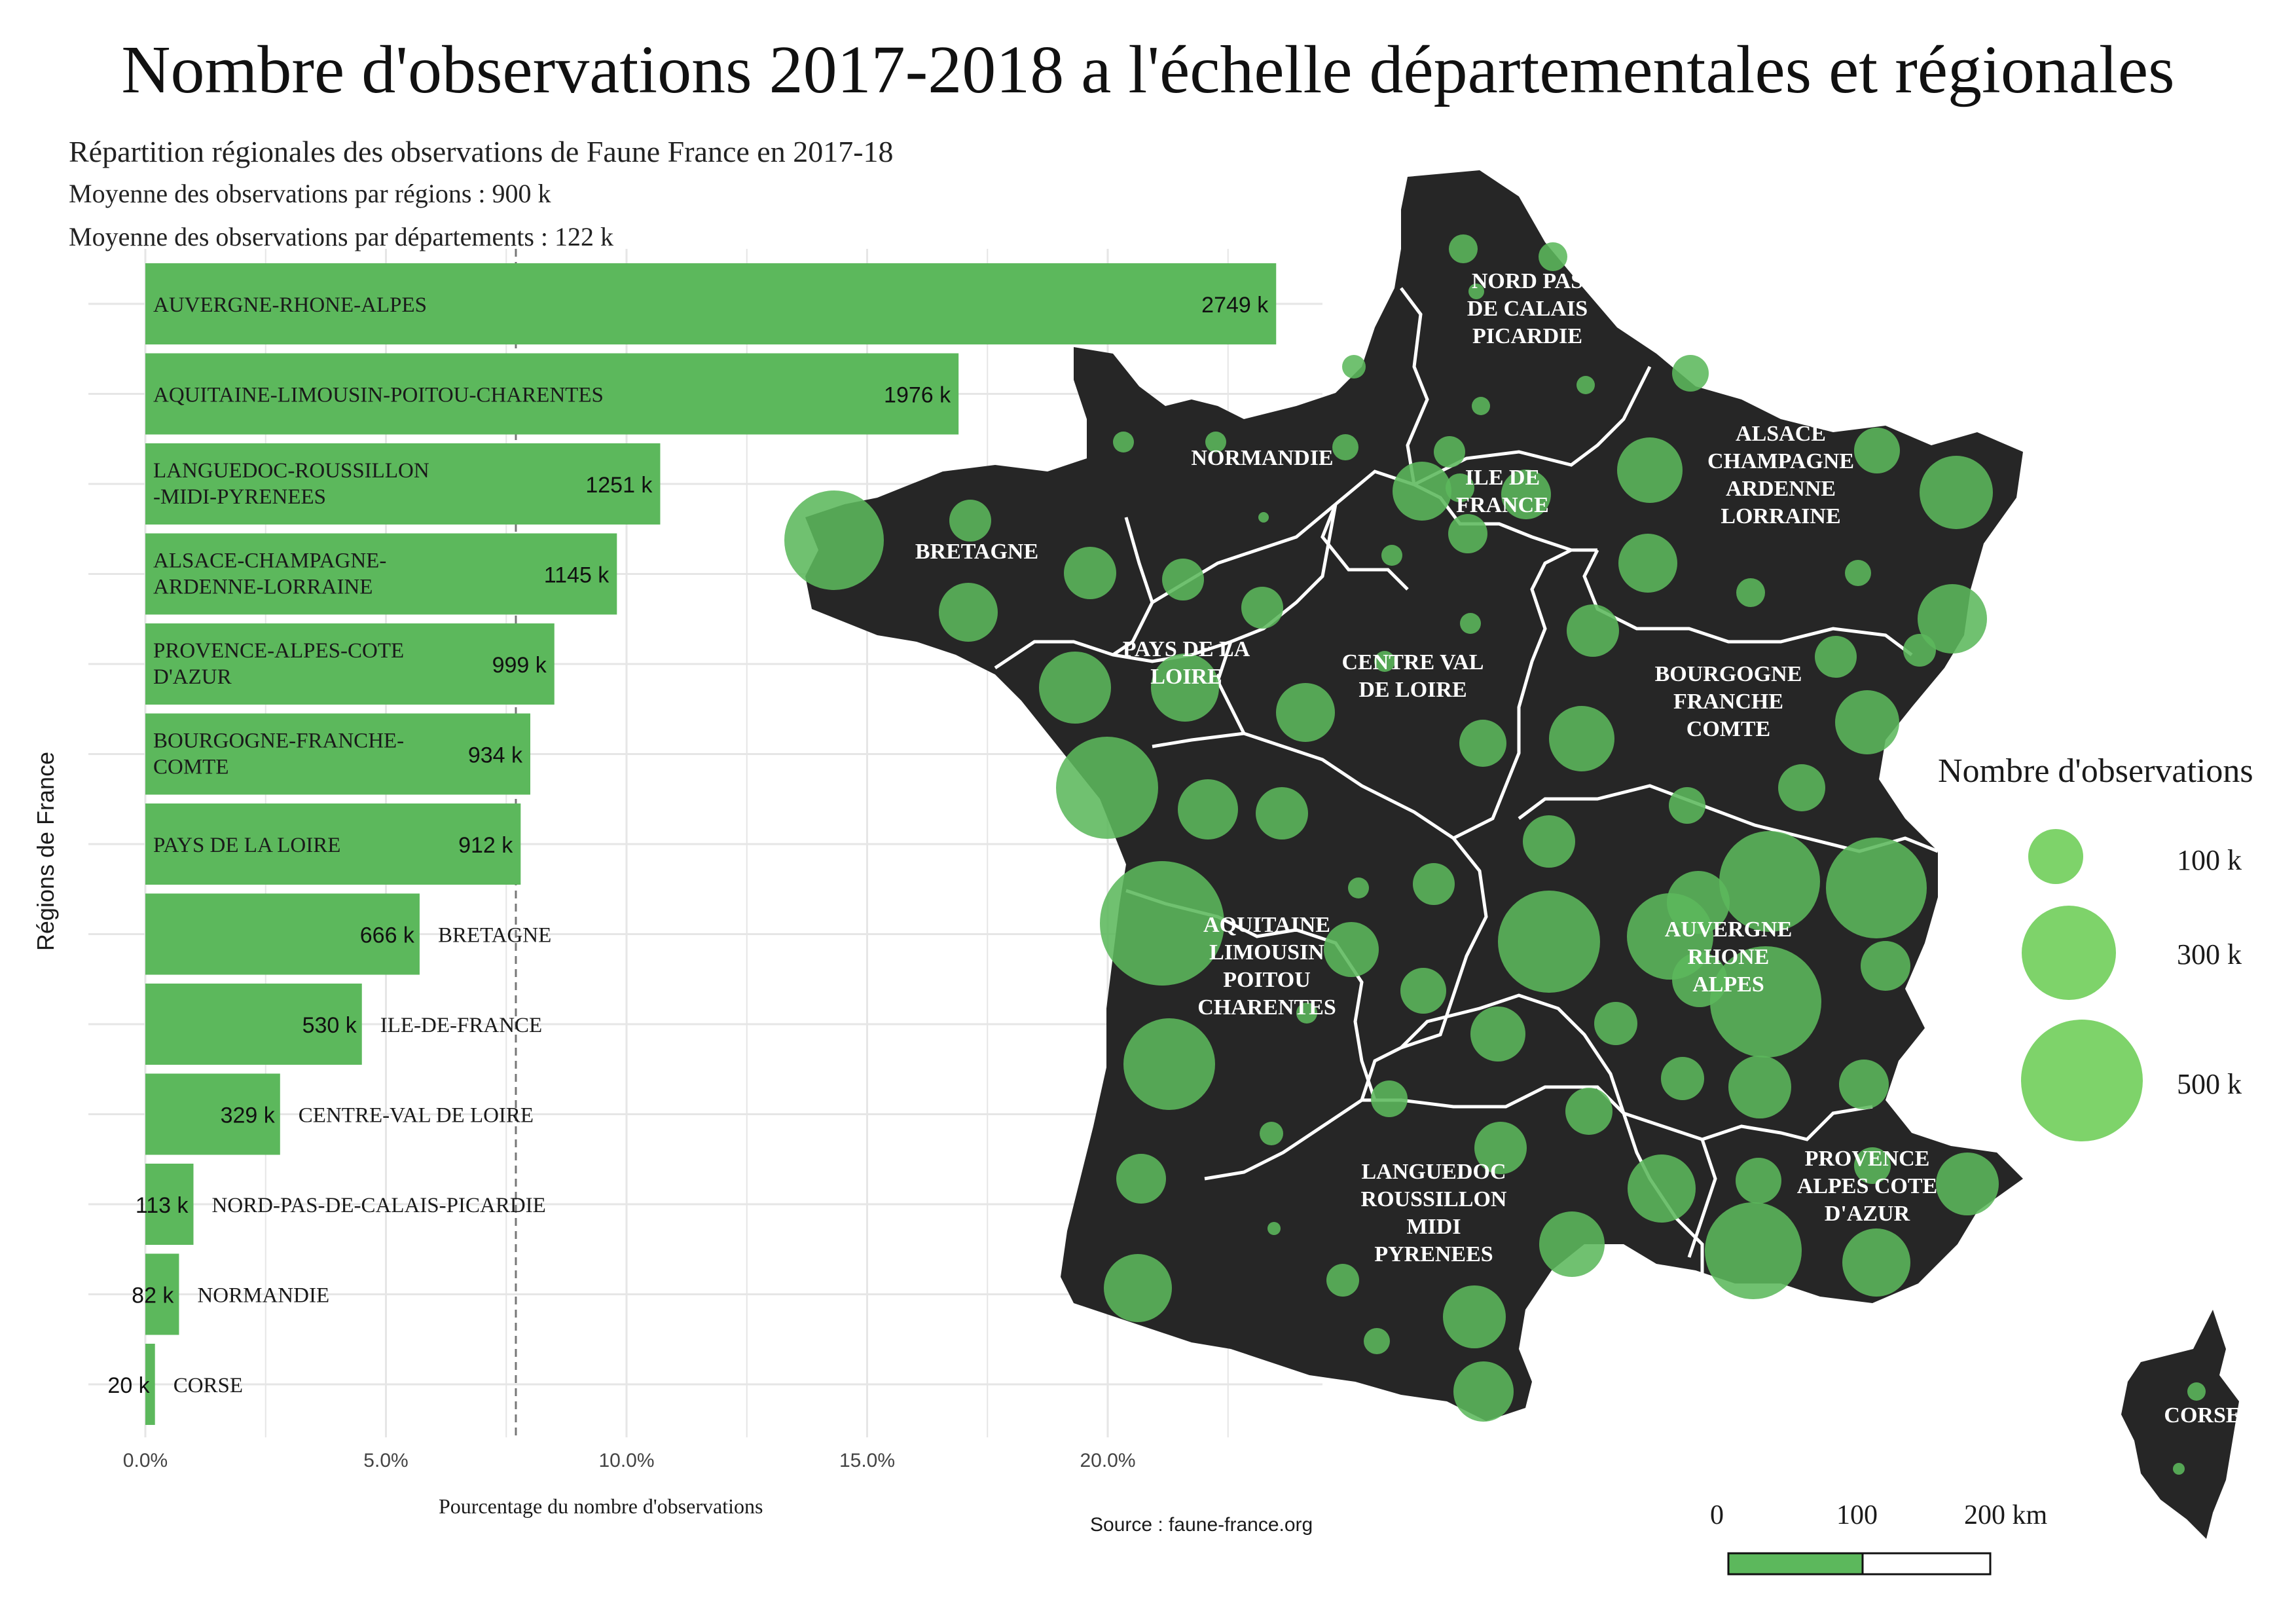 The width and height of the screenshot is (2296, 1624). I want to click on bar-value-label: 1251 k, so click(619, 485).